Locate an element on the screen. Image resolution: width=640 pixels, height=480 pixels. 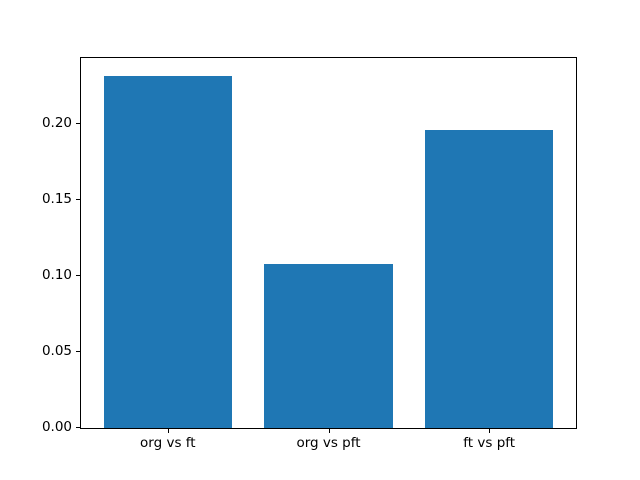
y-tick-label: 0.05 is located at coordinates (56, 351).